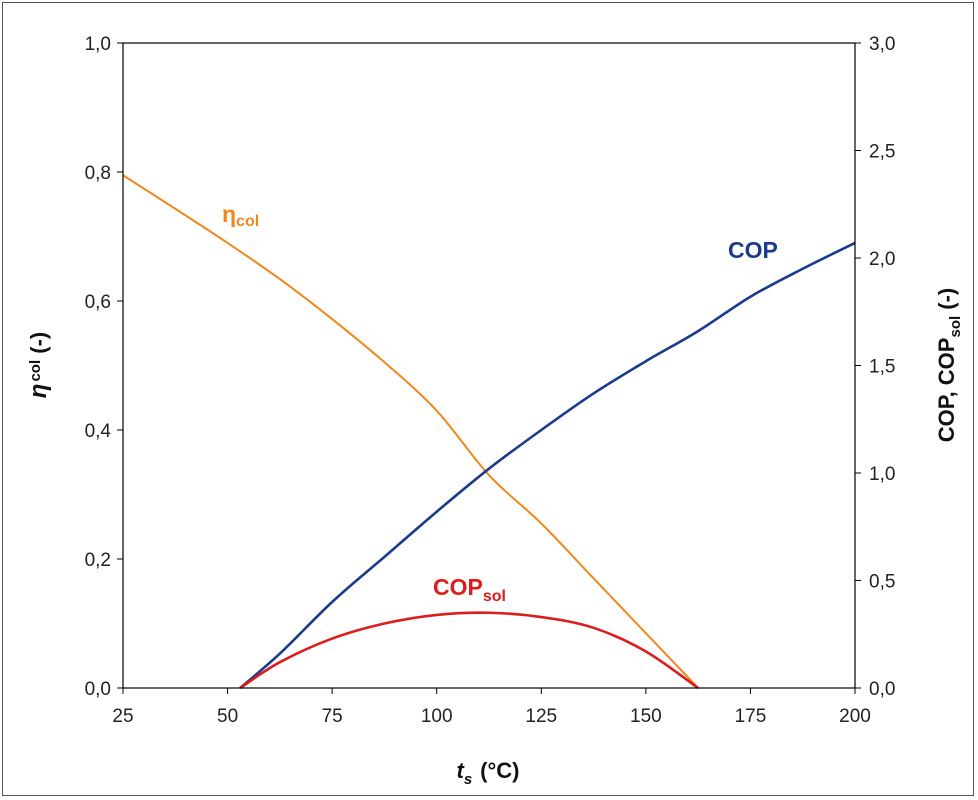 Image resolution: width=978 pixels, height=800 pixels. I want to click on x-axis-title-main: t, so click(460, 770).